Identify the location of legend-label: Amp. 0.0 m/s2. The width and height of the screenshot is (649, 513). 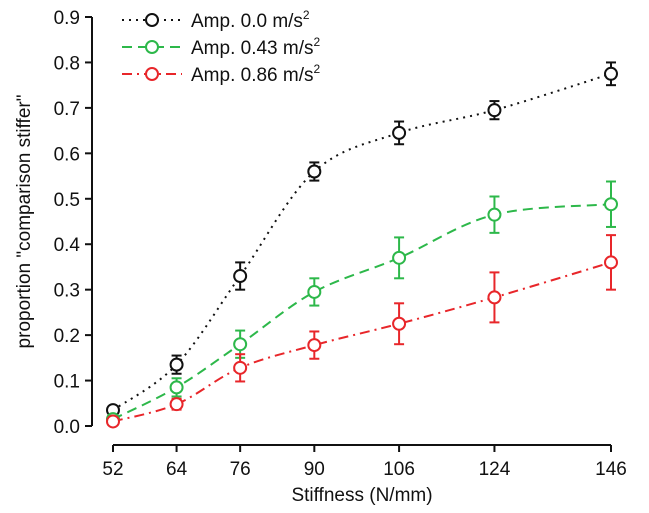
(250, 20).